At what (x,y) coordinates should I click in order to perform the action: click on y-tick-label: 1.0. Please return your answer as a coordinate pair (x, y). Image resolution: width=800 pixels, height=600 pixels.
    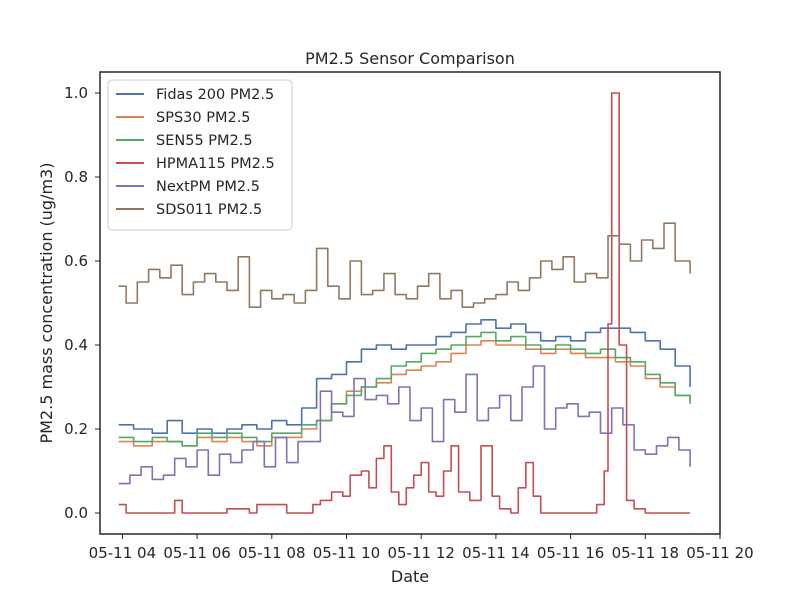
    Looking at the image, I should click on (76, 93).